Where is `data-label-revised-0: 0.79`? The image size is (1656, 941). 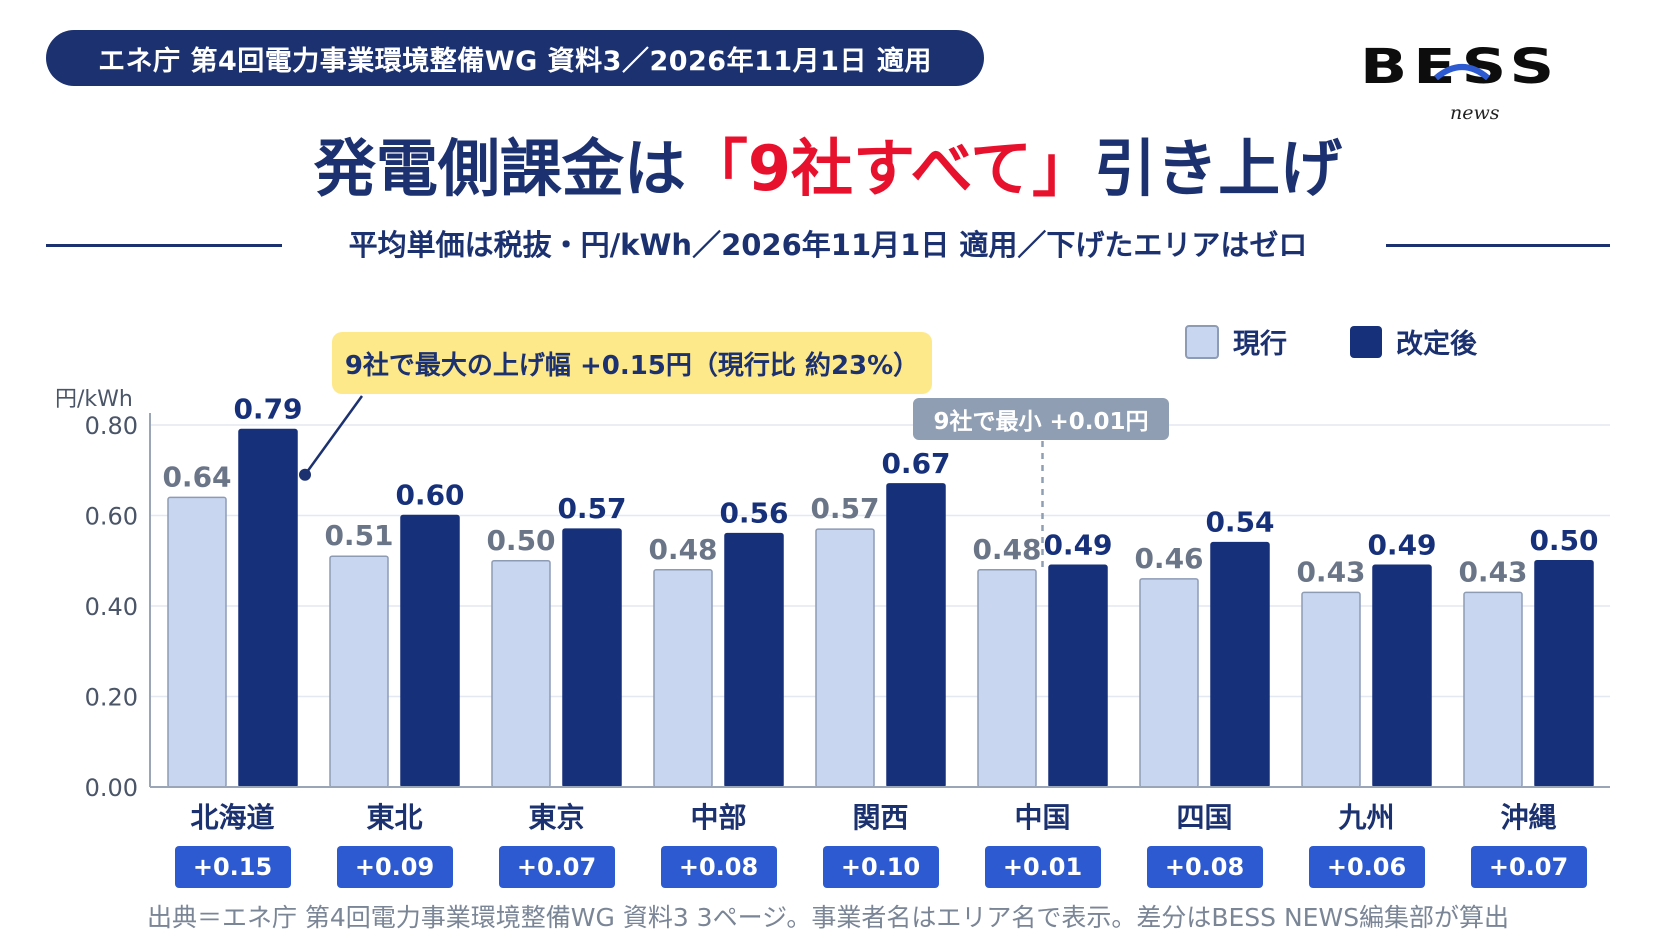 data-label-revised-0: 0.79 is located at coordinates (267, 409).